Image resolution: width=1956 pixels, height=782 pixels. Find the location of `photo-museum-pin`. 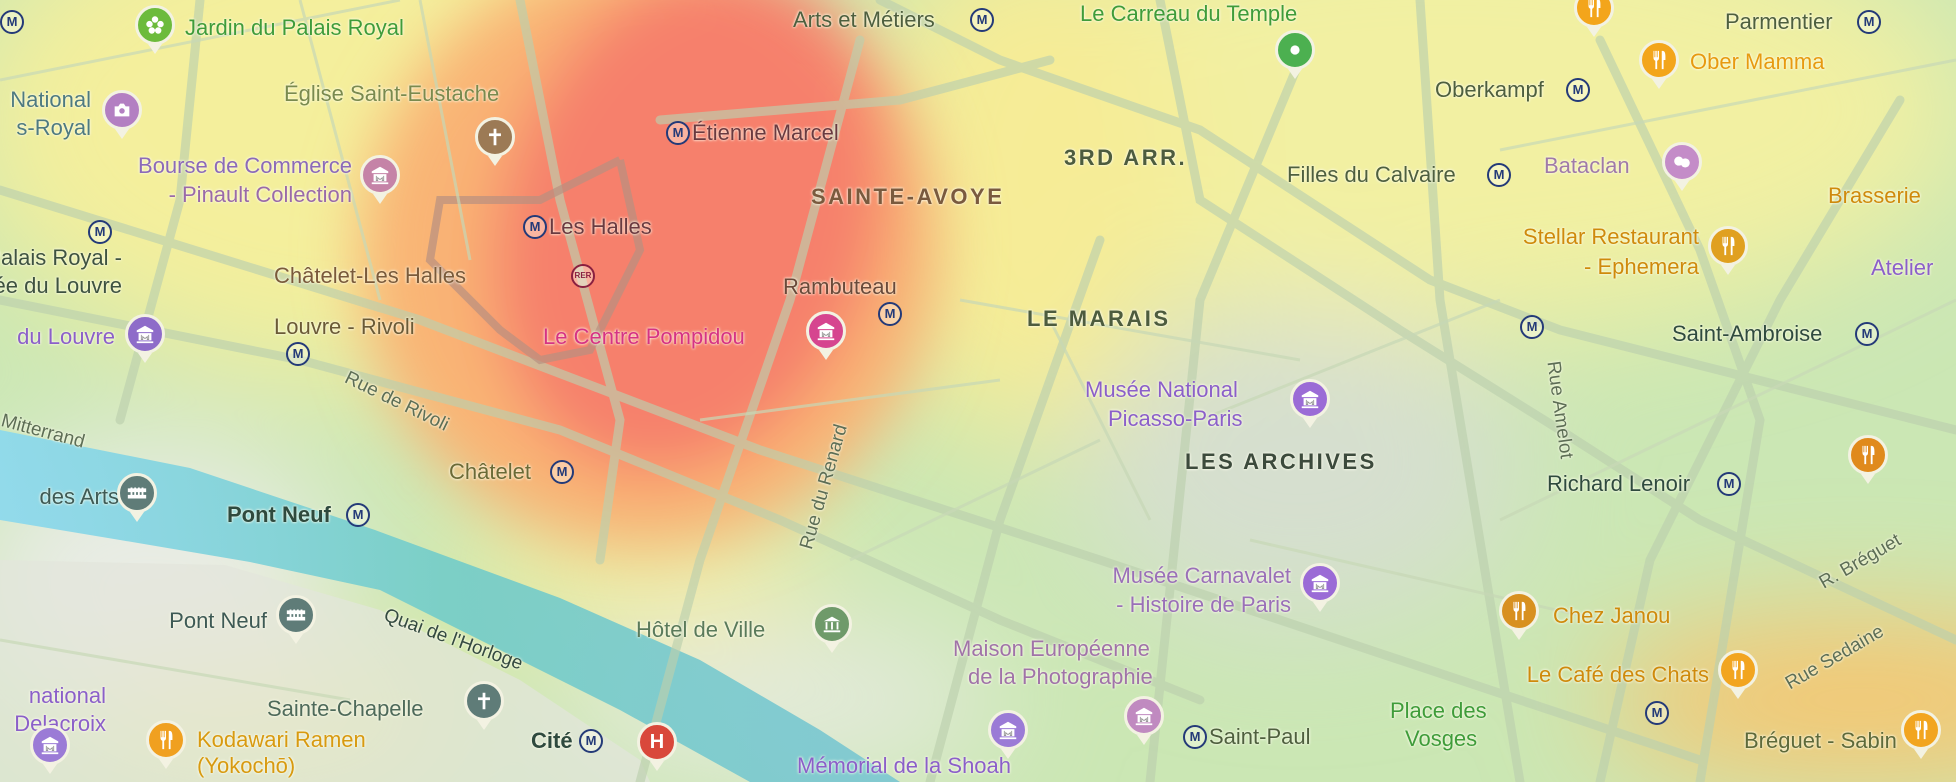

photo-museum-pin is located at coordinates (122, 114).